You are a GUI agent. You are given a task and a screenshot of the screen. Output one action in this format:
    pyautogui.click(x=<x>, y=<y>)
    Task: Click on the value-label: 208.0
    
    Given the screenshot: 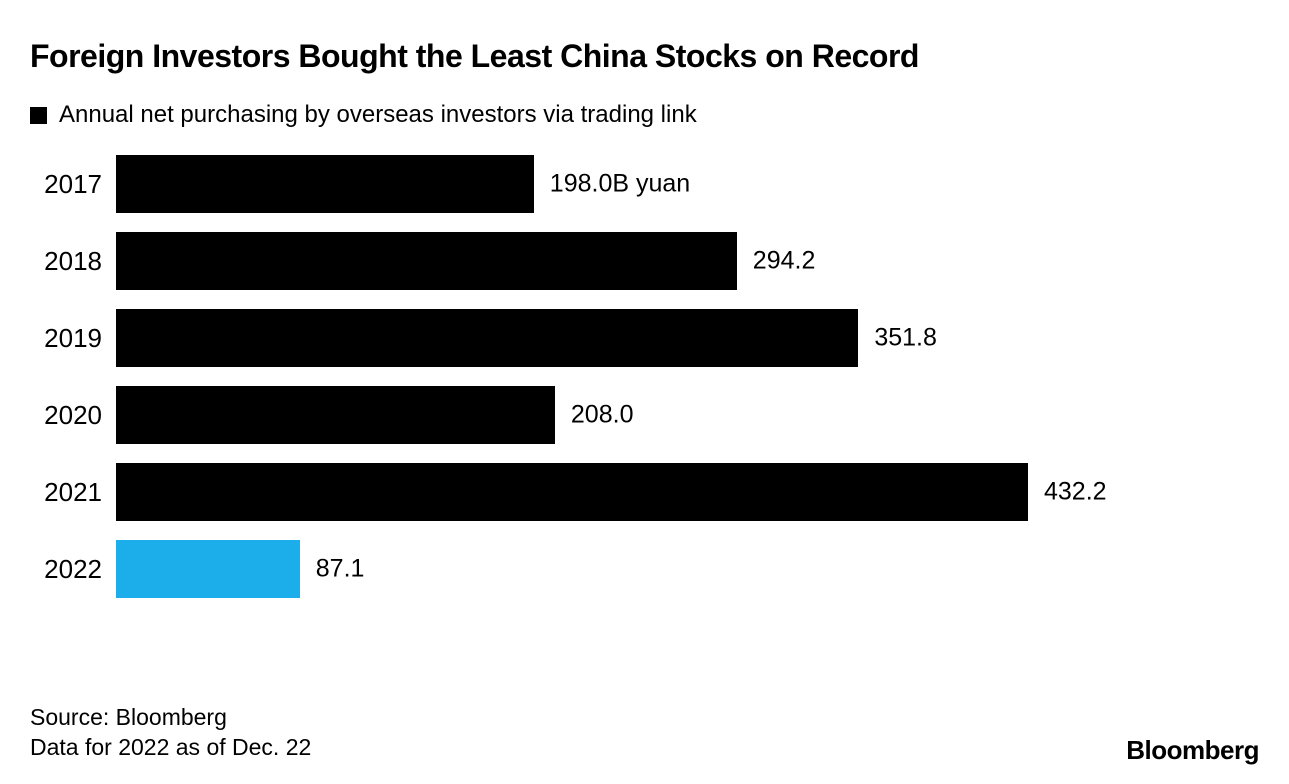 What is the action you would take?
    pyautogui.click(x=602, y=414)
    